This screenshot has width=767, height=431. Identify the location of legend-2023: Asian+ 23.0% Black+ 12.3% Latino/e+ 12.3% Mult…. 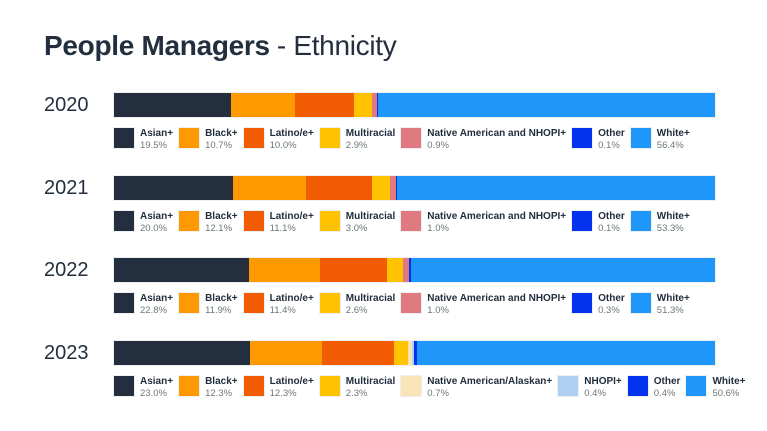
(429, 387).